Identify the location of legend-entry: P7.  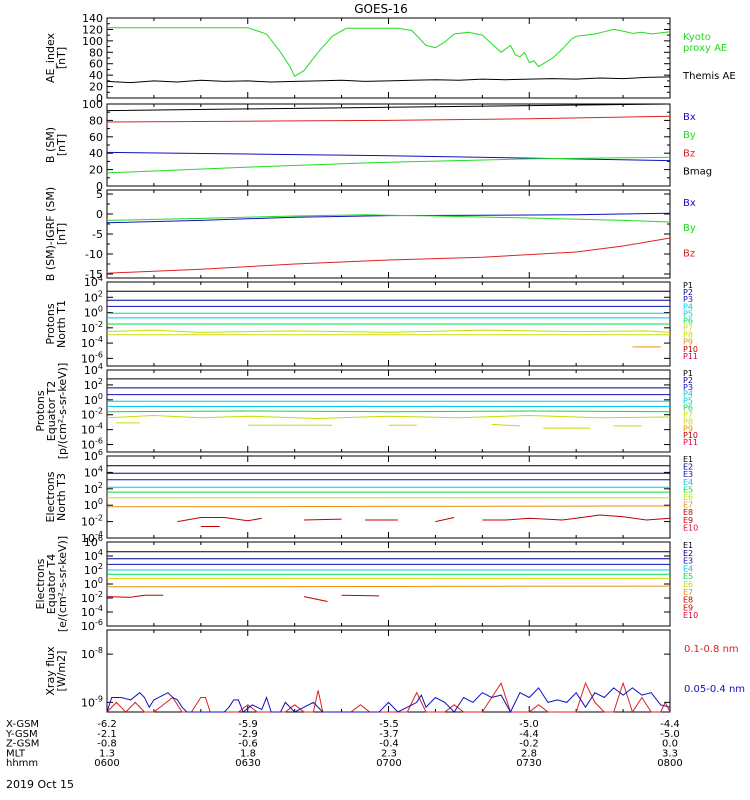
(688, 414).